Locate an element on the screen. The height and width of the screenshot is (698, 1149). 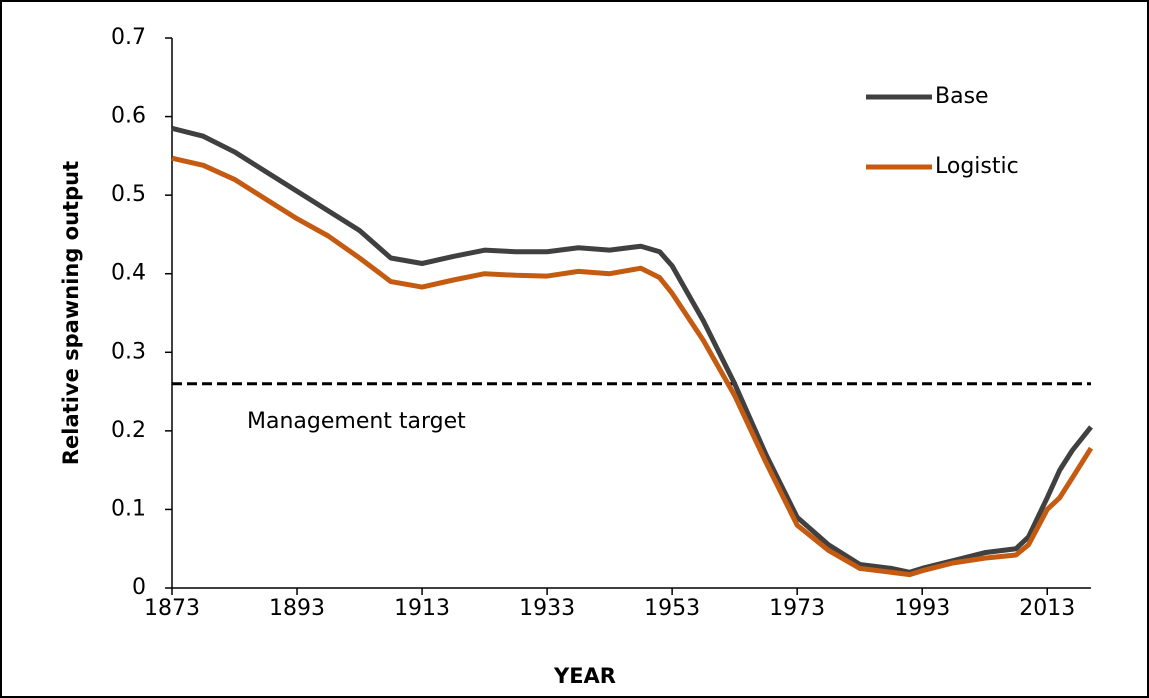
y-tick-label: 0.4 is located at coordinates (128, 273).